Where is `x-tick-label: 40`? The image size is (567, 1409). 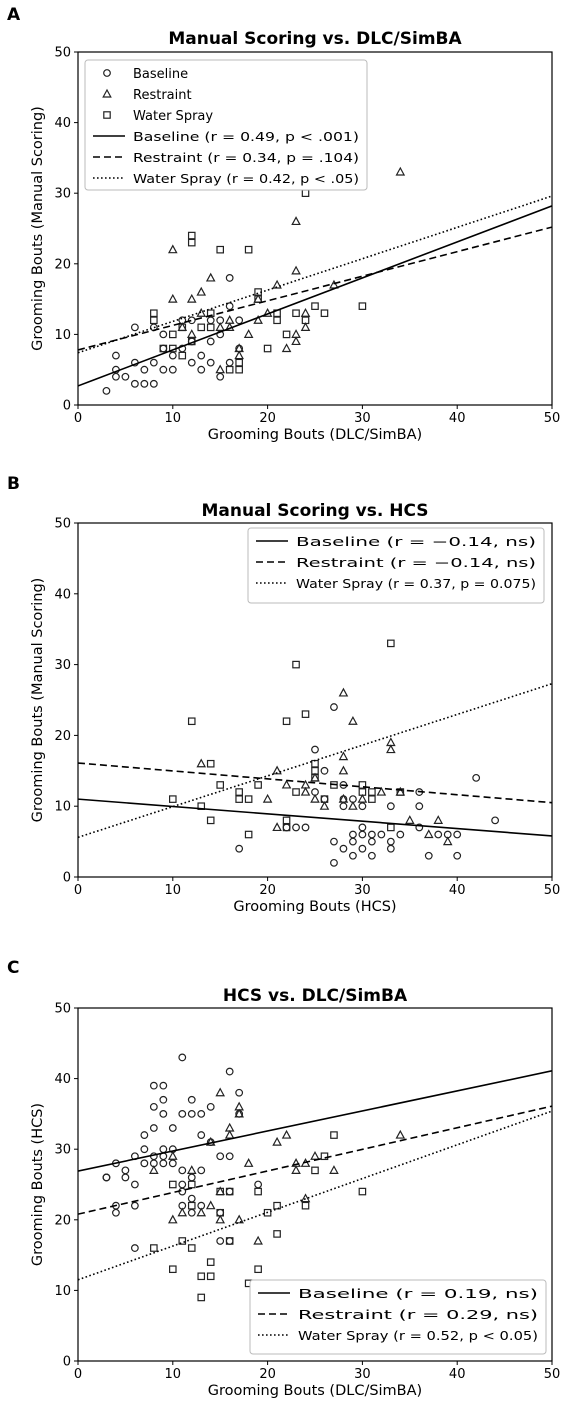
x-tick-label: 40 is located at coordinates (457, 890).